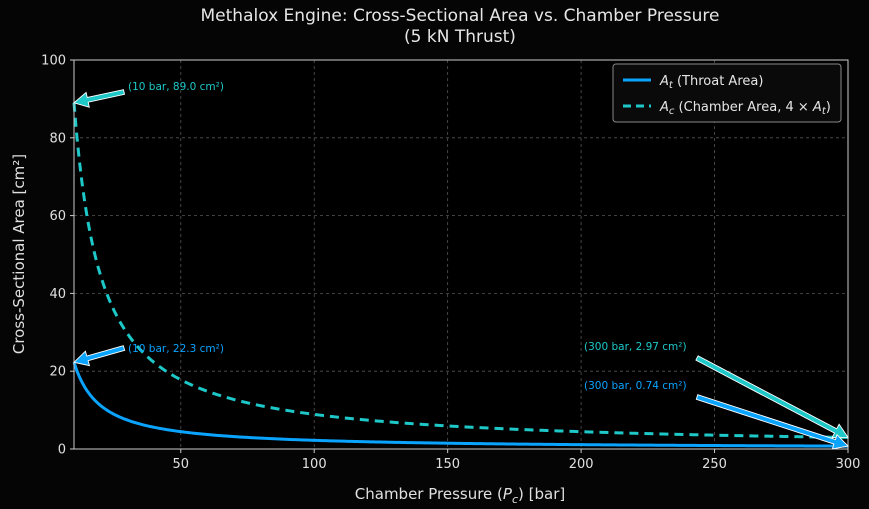 The width and height of the screenshot is (869, 509). I want to click on chart-subtitle: (5 kN Thrust), so click(460, 37).